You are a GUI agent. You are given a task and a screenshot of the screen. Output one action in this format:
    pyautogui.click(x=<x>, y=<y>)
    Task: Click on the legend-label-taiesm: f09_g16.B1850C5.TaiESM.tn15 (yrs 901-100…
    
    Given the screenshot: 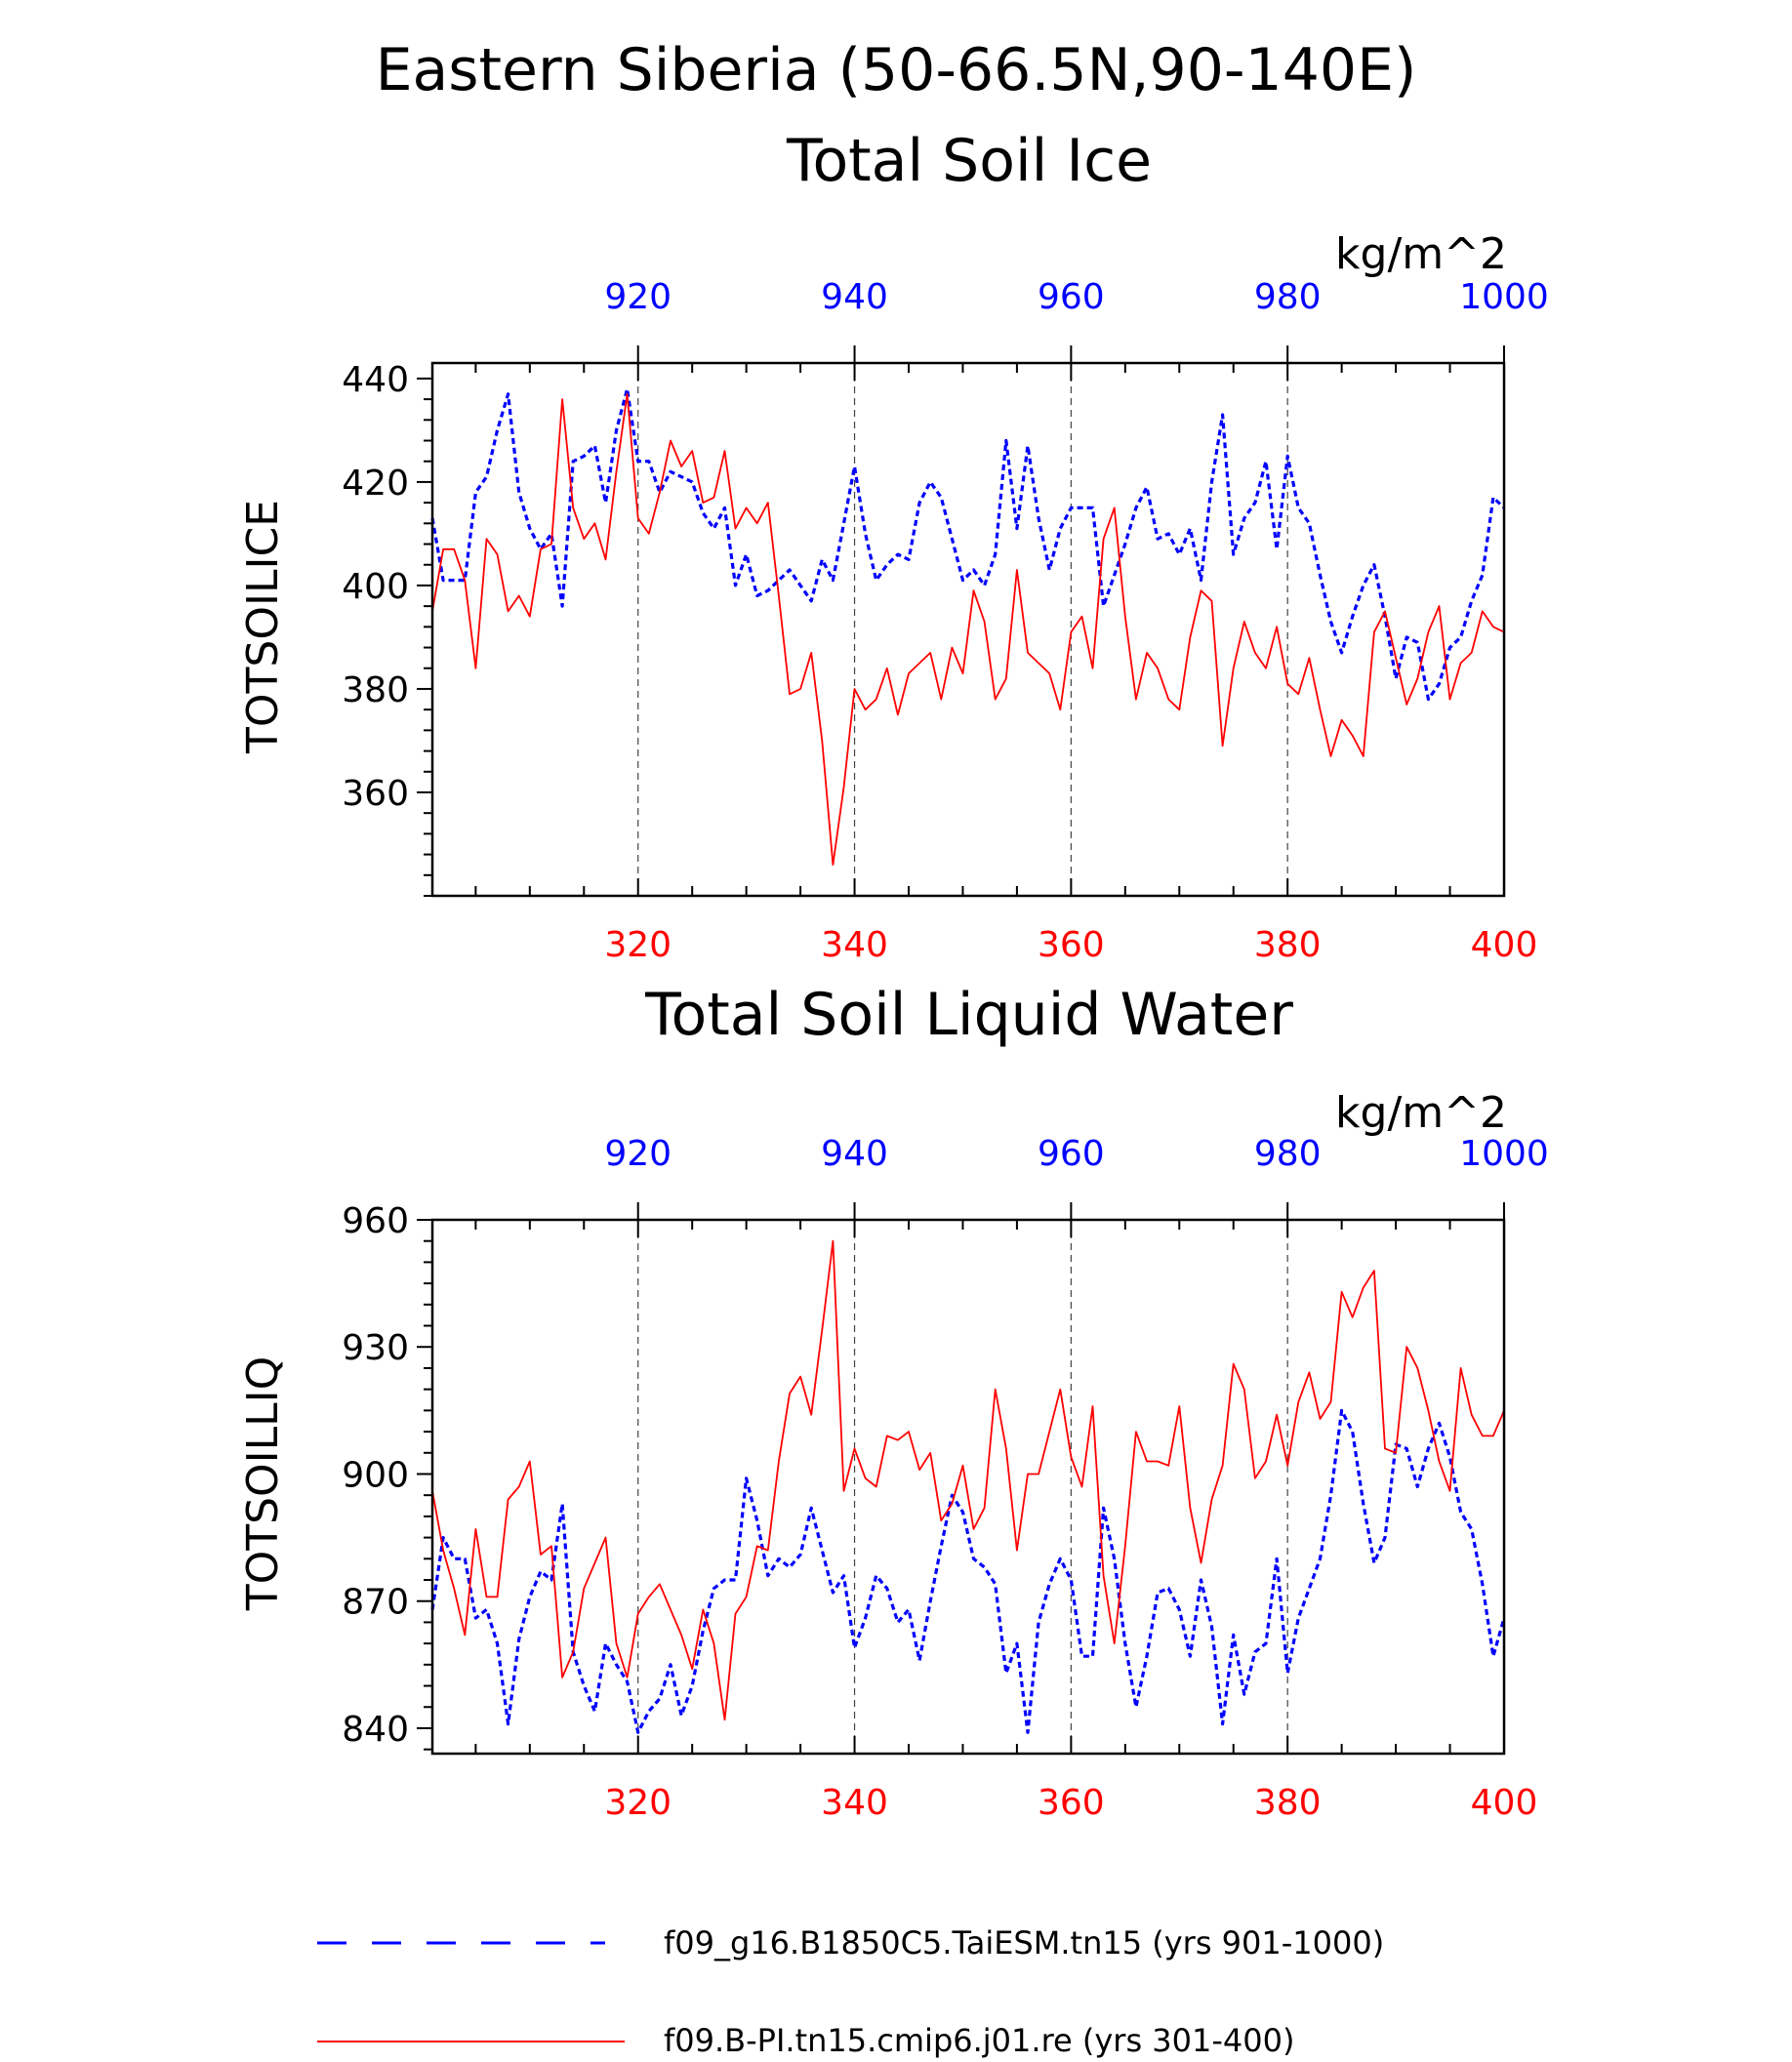 What is the action you would take?
    pyautogui.click(x=1024, y=1942)
    